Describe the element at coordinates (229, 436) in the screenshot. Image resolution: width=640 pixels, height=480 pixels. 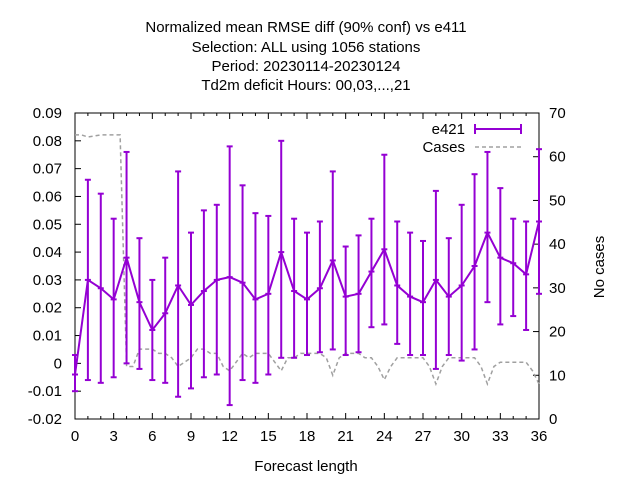
I see `x-tick-label: 12` at that location.